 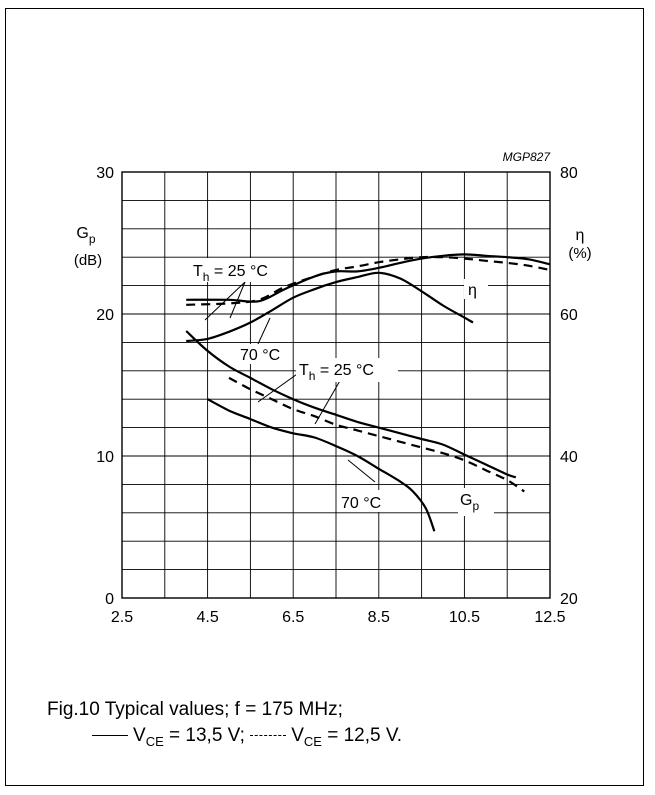 I want to click on gp-curve-25-dashed, so click(x=376, y=434).